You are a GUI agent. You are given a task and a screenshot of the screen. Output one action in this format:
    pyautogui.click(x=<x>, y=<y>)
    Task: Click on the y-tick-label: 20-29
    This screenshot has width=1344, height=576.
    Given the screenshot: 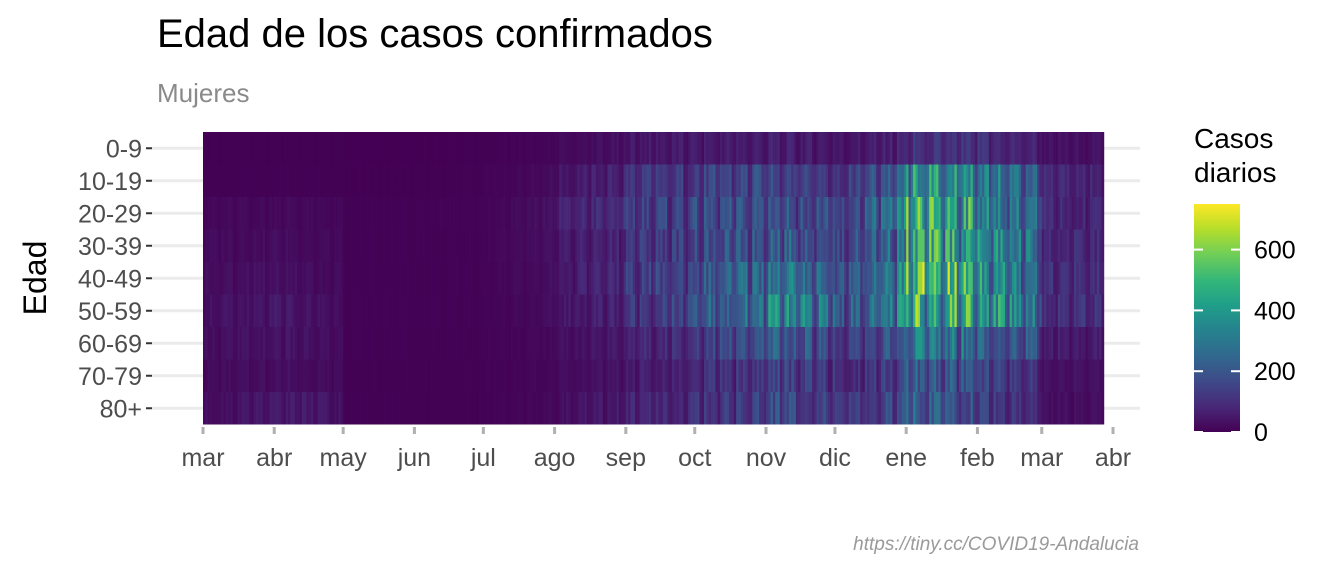 What is the action you would take?
    pyautogui.click(x=110, y=214)
    